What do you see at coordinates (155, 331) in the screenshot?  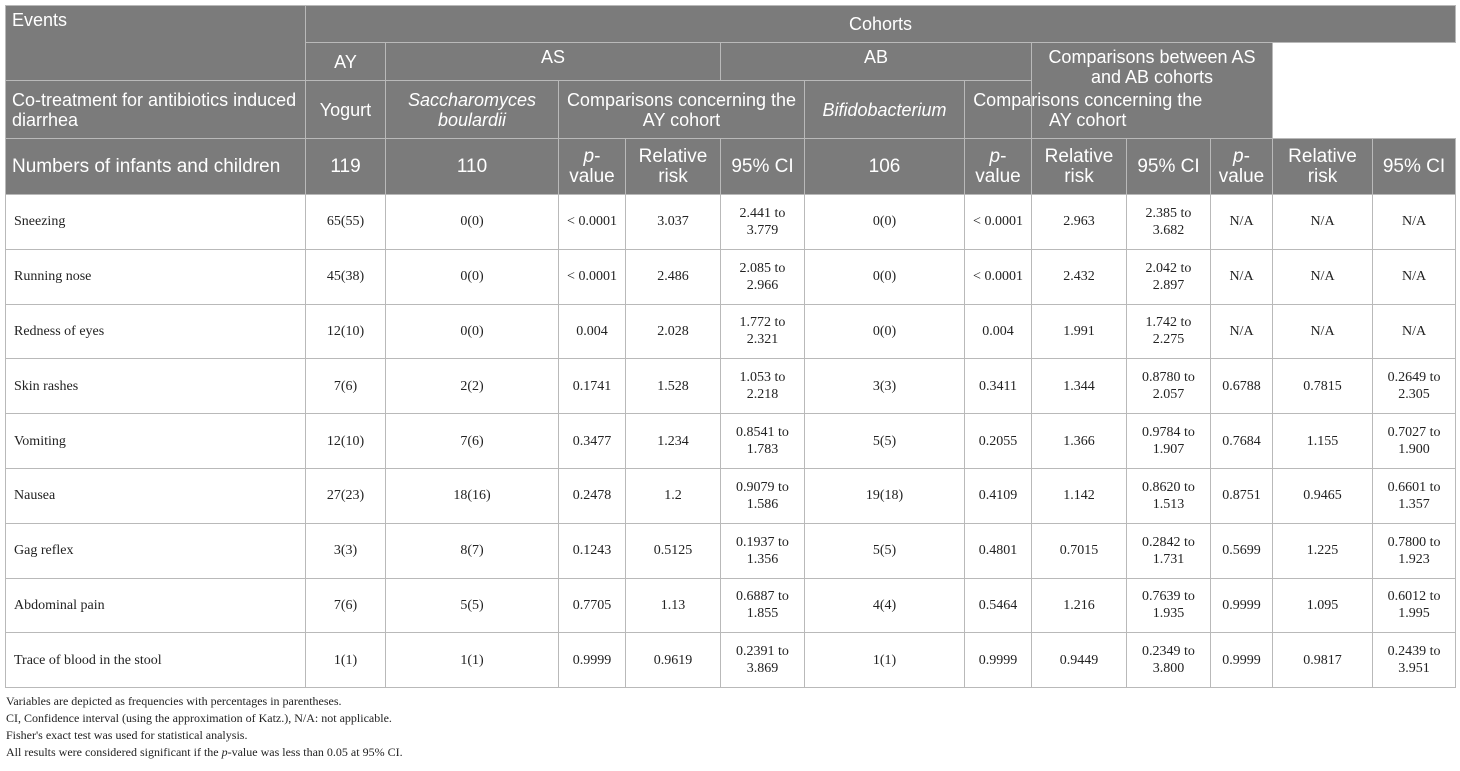 I see `cell-event: Redness of eyes` at bounding box center [155, 331].